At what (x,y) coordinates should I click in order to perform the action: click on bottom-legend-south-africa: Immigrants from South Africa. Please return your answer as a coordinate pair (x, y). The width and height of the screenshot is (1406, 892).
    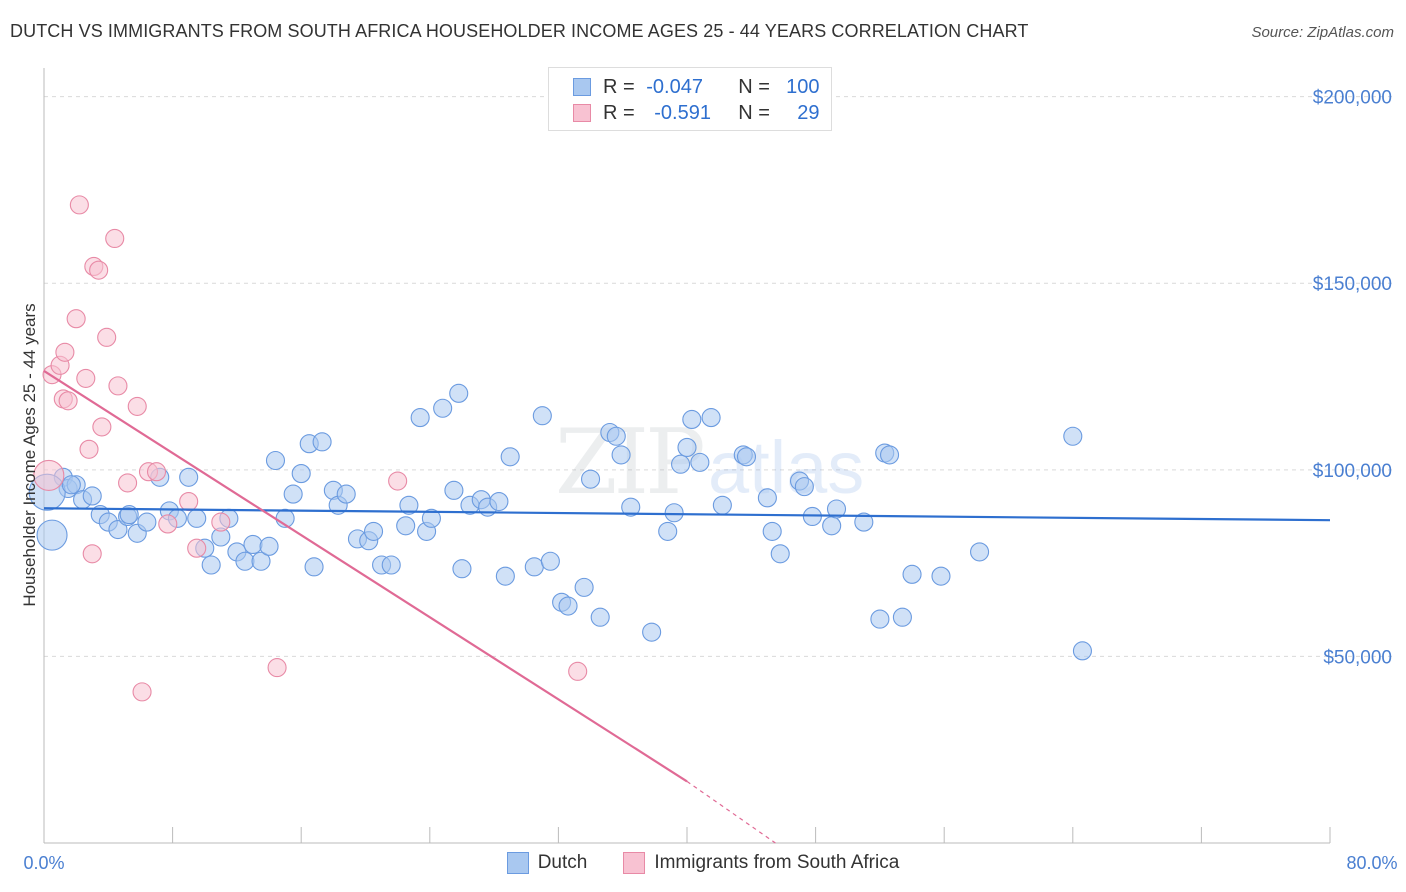
    Looking at the image, I should click on (761, 863).